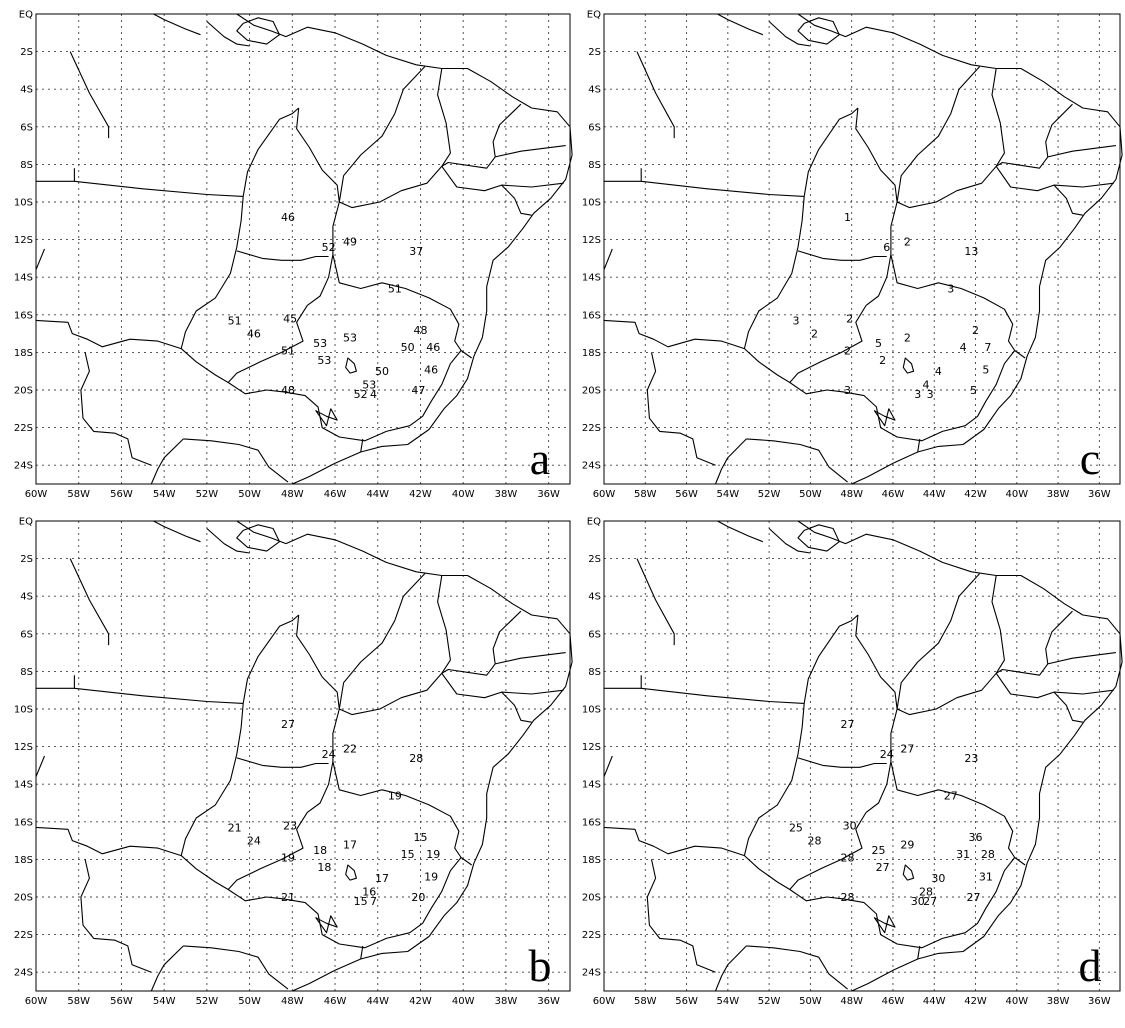 This screenshot has height=1028, width=1125. Describe the element at coordinates (848, 724) in the screenshot. I see `station-value-label: 27` at that location.